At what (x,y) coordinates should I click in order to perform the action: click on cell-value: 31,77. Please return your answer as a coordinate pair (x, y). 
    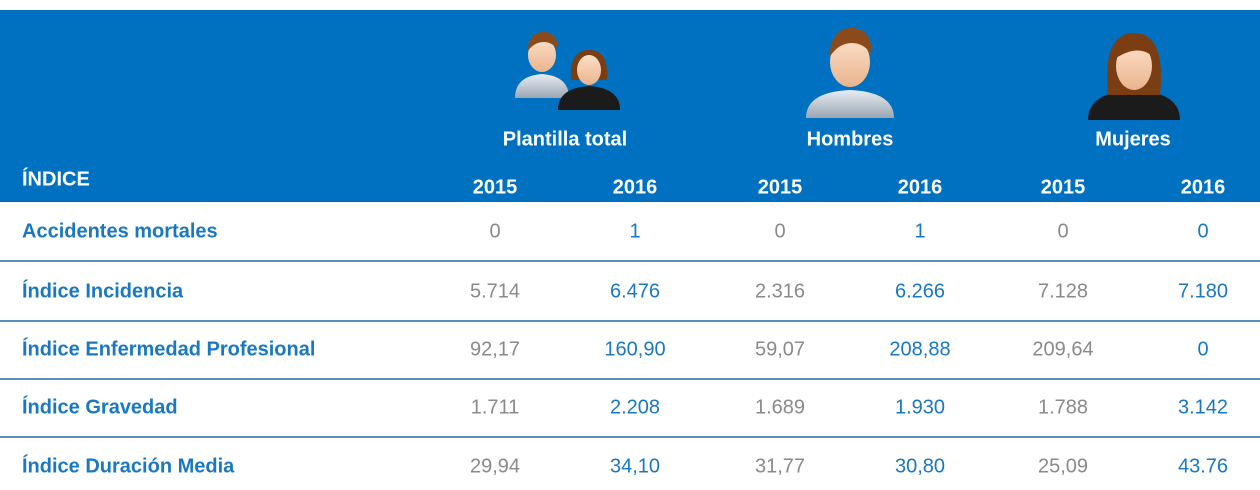
    Looking at the image, I should click on (780, 466).